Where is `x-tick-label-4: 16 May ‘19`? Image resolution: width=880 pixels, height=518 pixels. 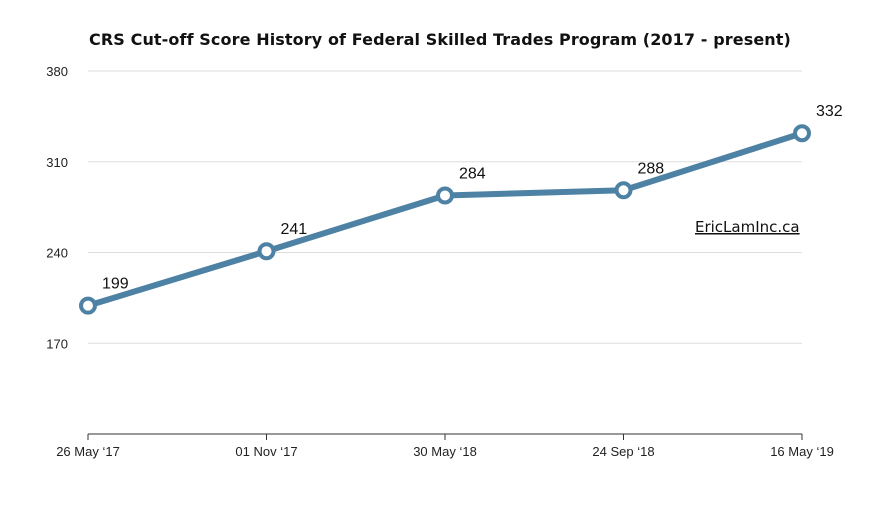
x-tick-label-4: 16 May ‘19 is located at coordinates (802, 451).